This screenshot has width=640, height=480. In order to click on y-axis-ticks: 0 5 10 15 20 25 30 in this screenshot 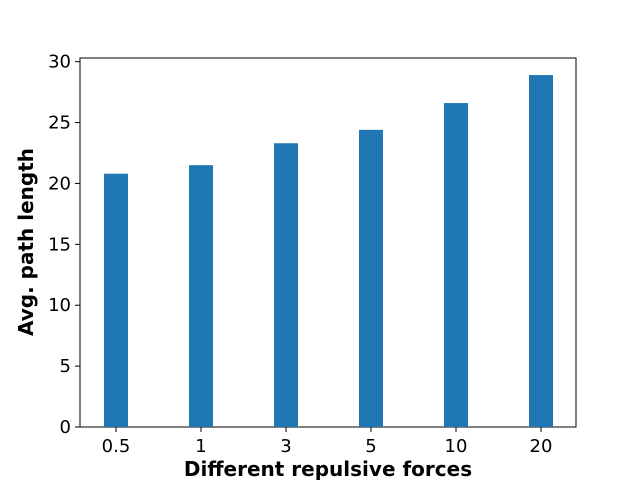, I will do `click(64, 245)`.